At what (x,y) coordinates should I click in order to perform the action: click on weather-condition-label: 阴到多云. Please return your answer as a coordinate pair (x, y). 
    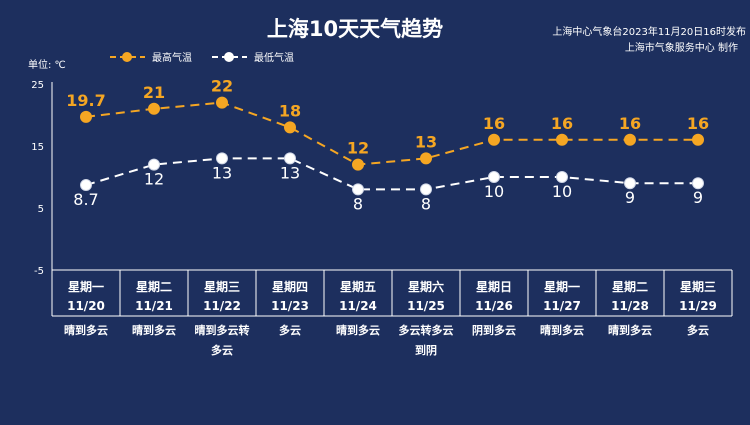
    Looking at the image, I should click on (494, 330).